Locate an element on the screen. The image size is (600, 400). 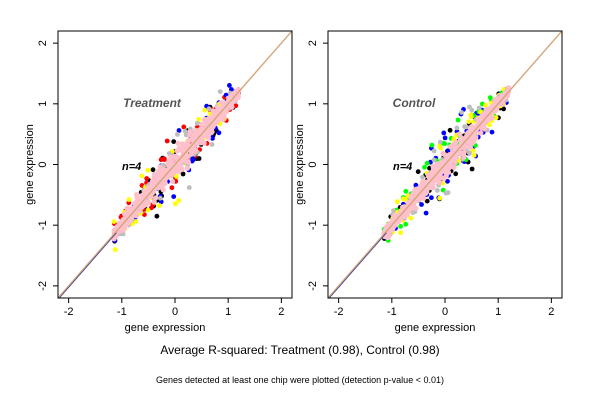
x-tick-label: 1 is located at coordinates (498, 312).